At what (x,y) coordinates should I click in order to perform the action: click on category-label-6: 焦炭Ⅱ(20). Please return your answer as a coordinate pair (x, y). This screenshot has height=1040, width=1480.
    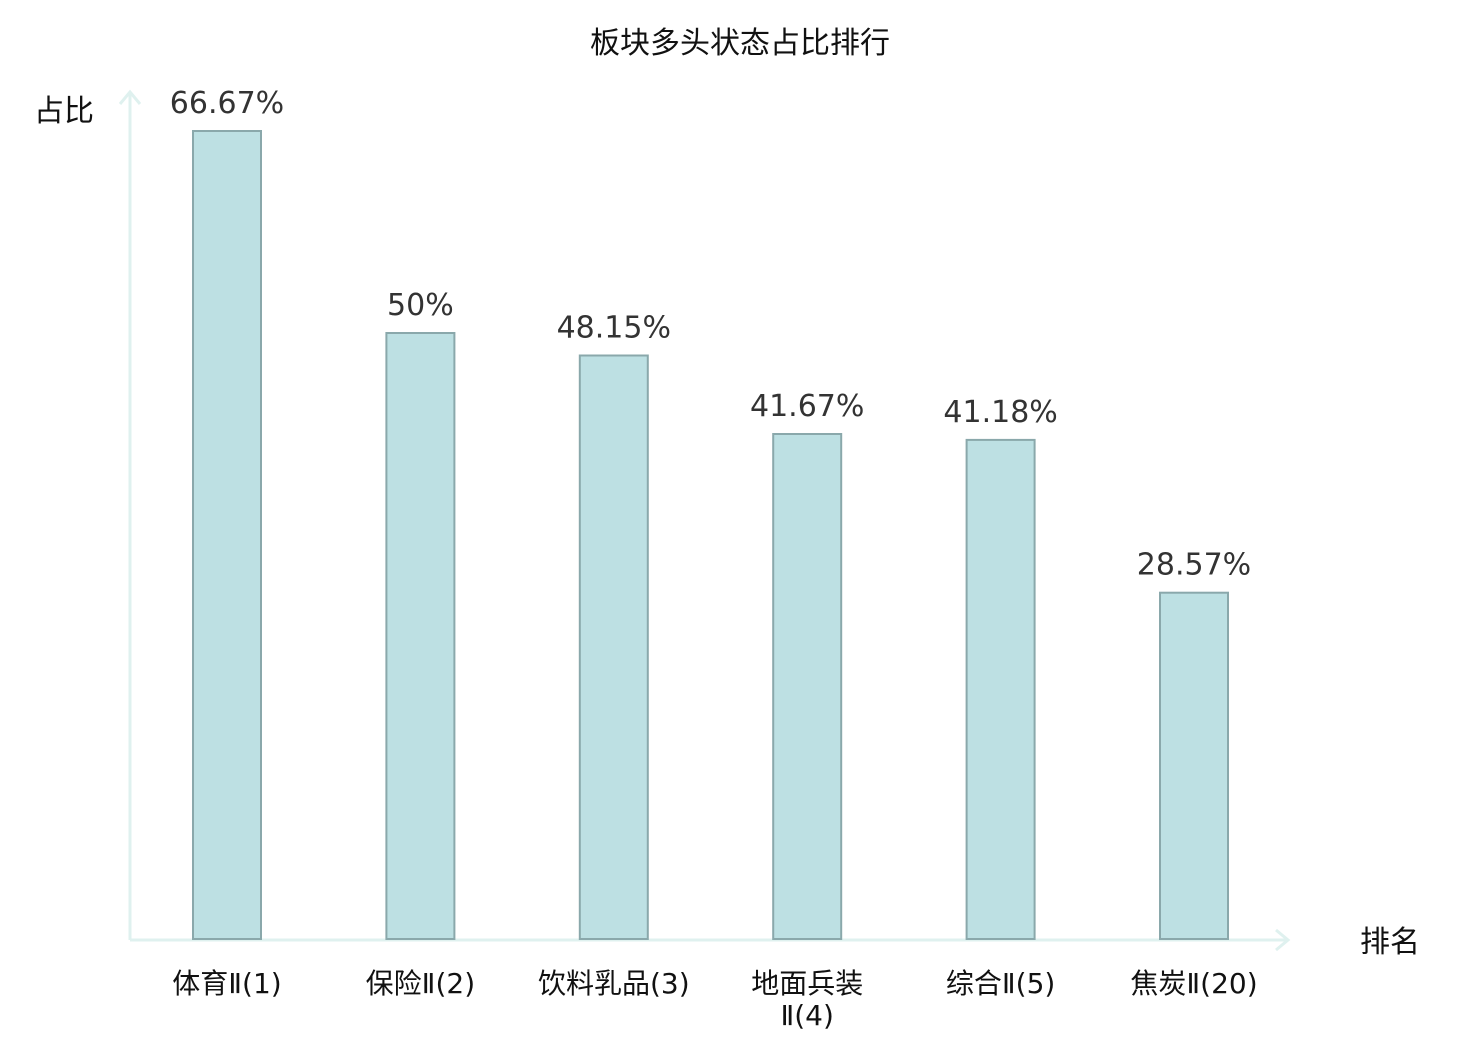
    Looking at the image, I should click on (1193, 983).